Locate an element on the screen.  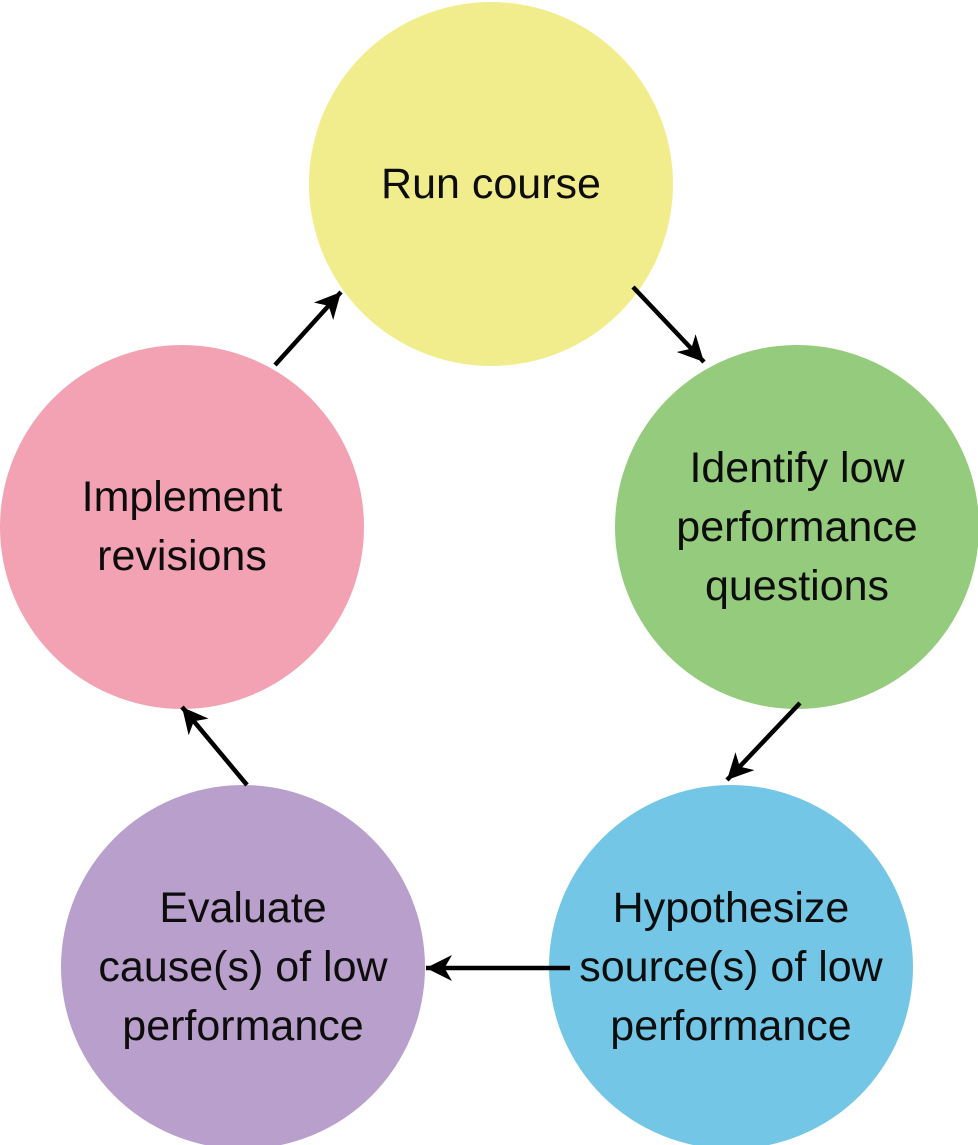
node-identify-questions-label: Identify low performance questions is located at coordinates (797, 526).